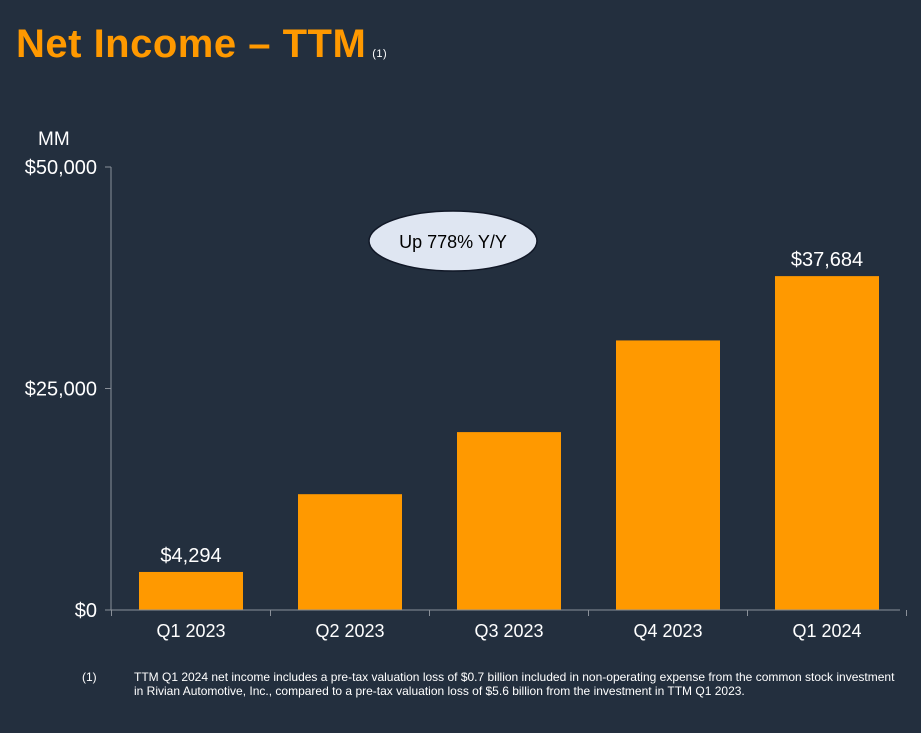 This screenshot has height=733, width=921. I want to click on title-footnote-marker: (1), so click(380, 54).